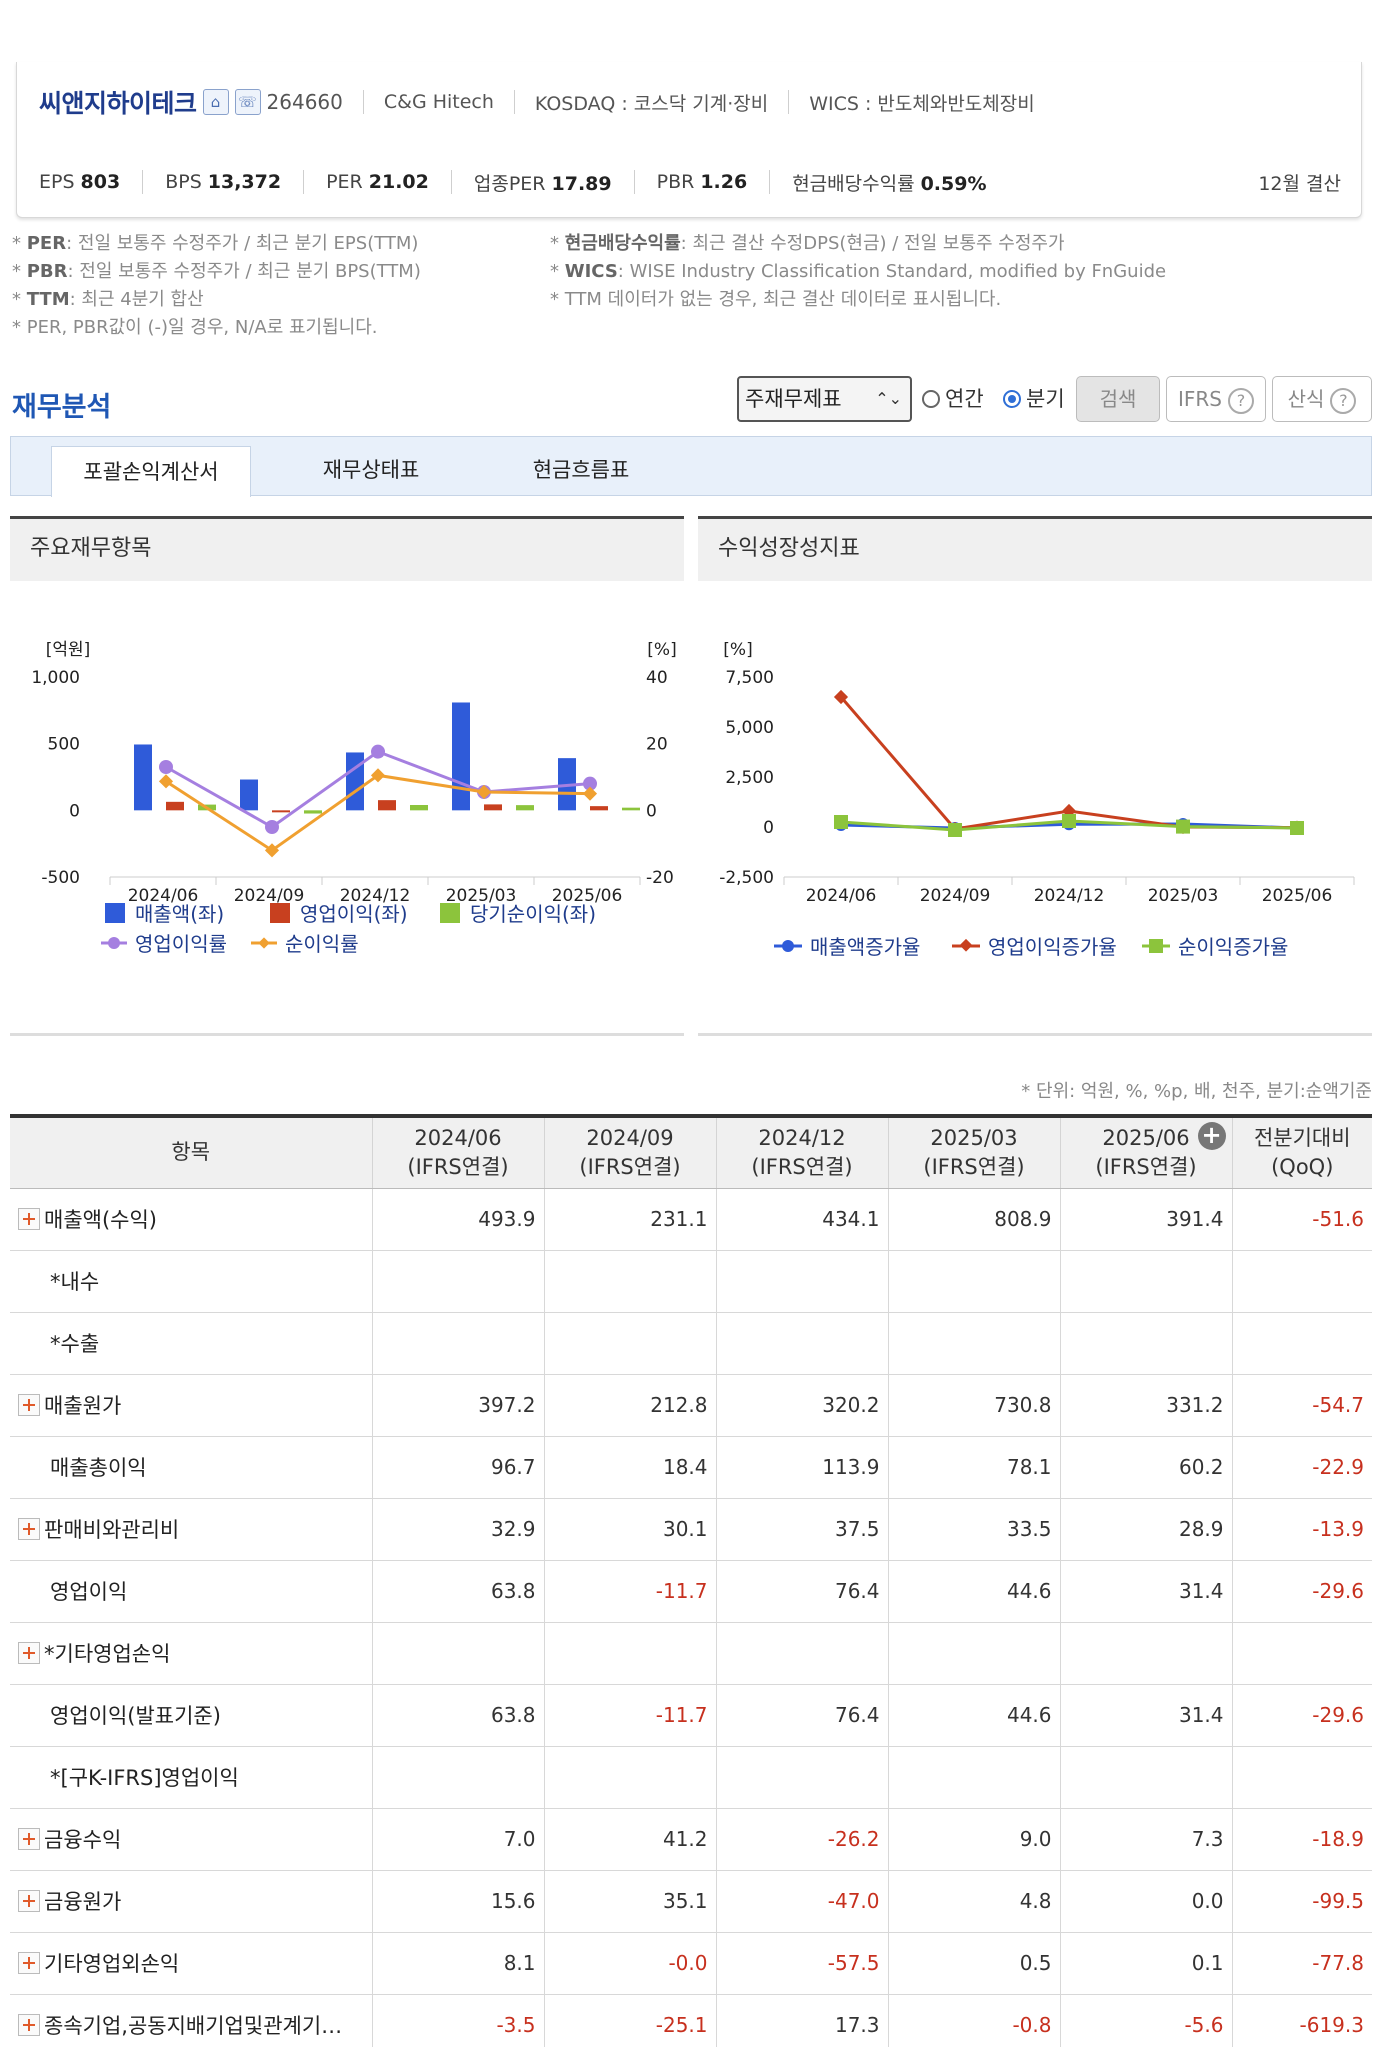  What do you see at coordinates (118, 103) in the screenshot?
I see `company-name: 씨앤지하이테크` at bounding box center [118, 103].